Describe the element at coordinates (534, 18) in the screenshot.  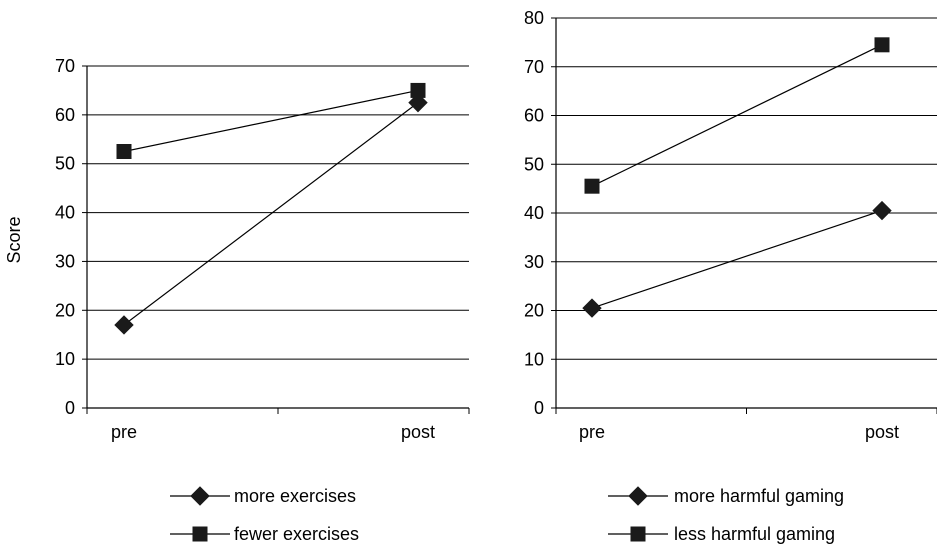
I see `gaming-y-tick-label: 80` at that location.